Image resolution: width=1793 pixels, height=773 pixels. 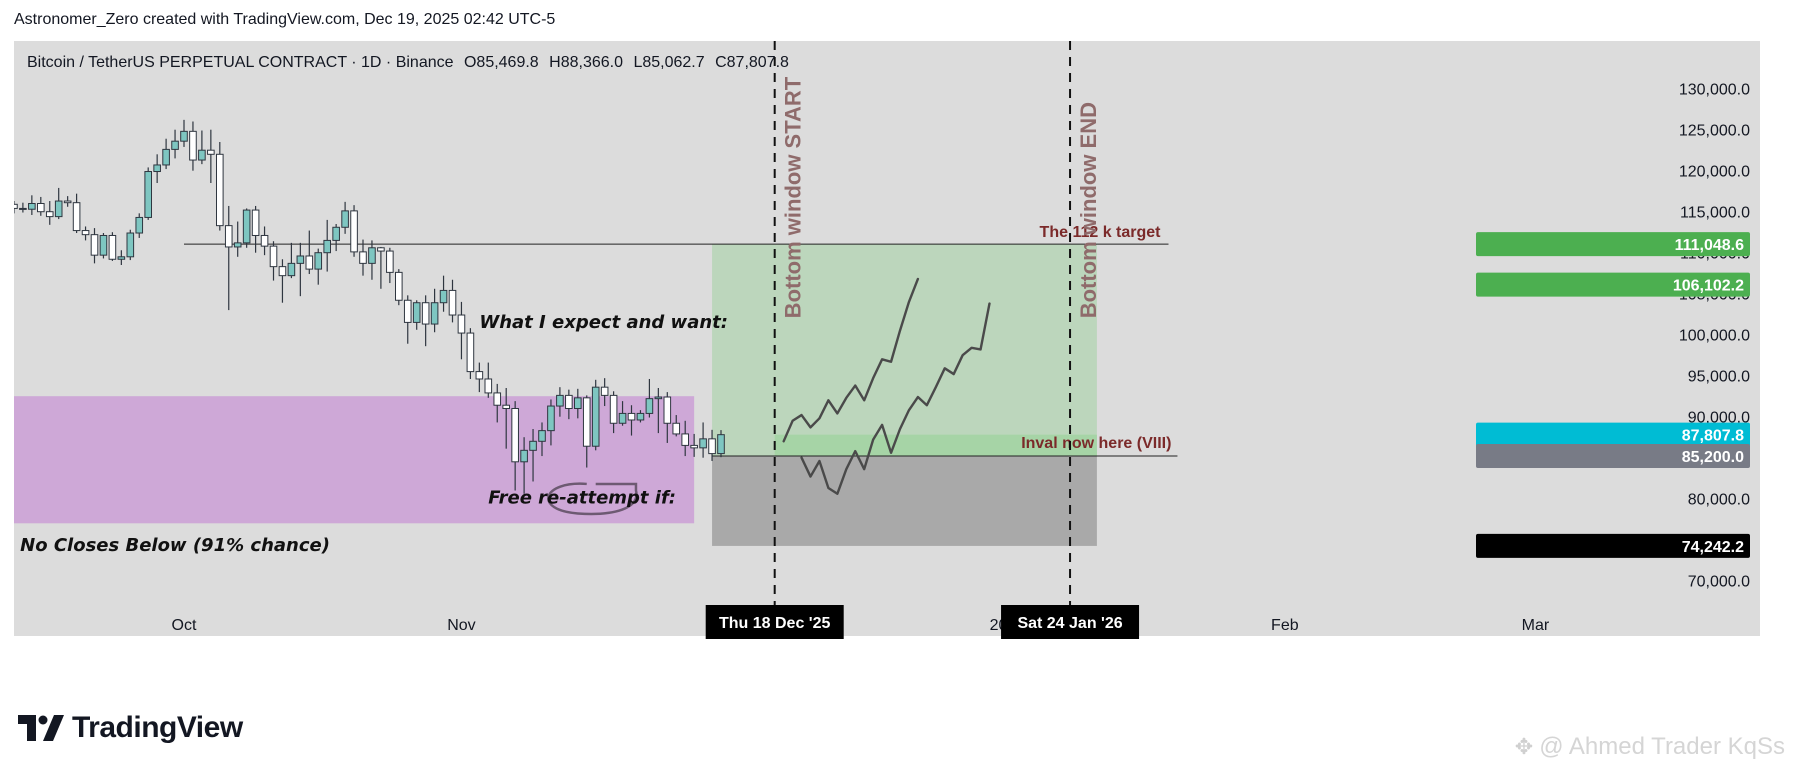 I want to click on projection-path-expected, so click(x=851, y=360).